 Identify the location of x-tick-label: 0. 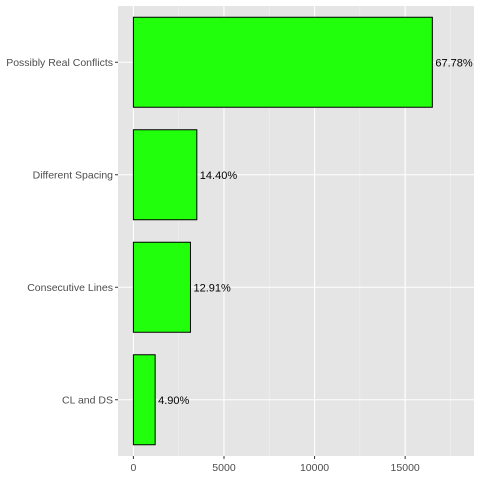
(133, 468).